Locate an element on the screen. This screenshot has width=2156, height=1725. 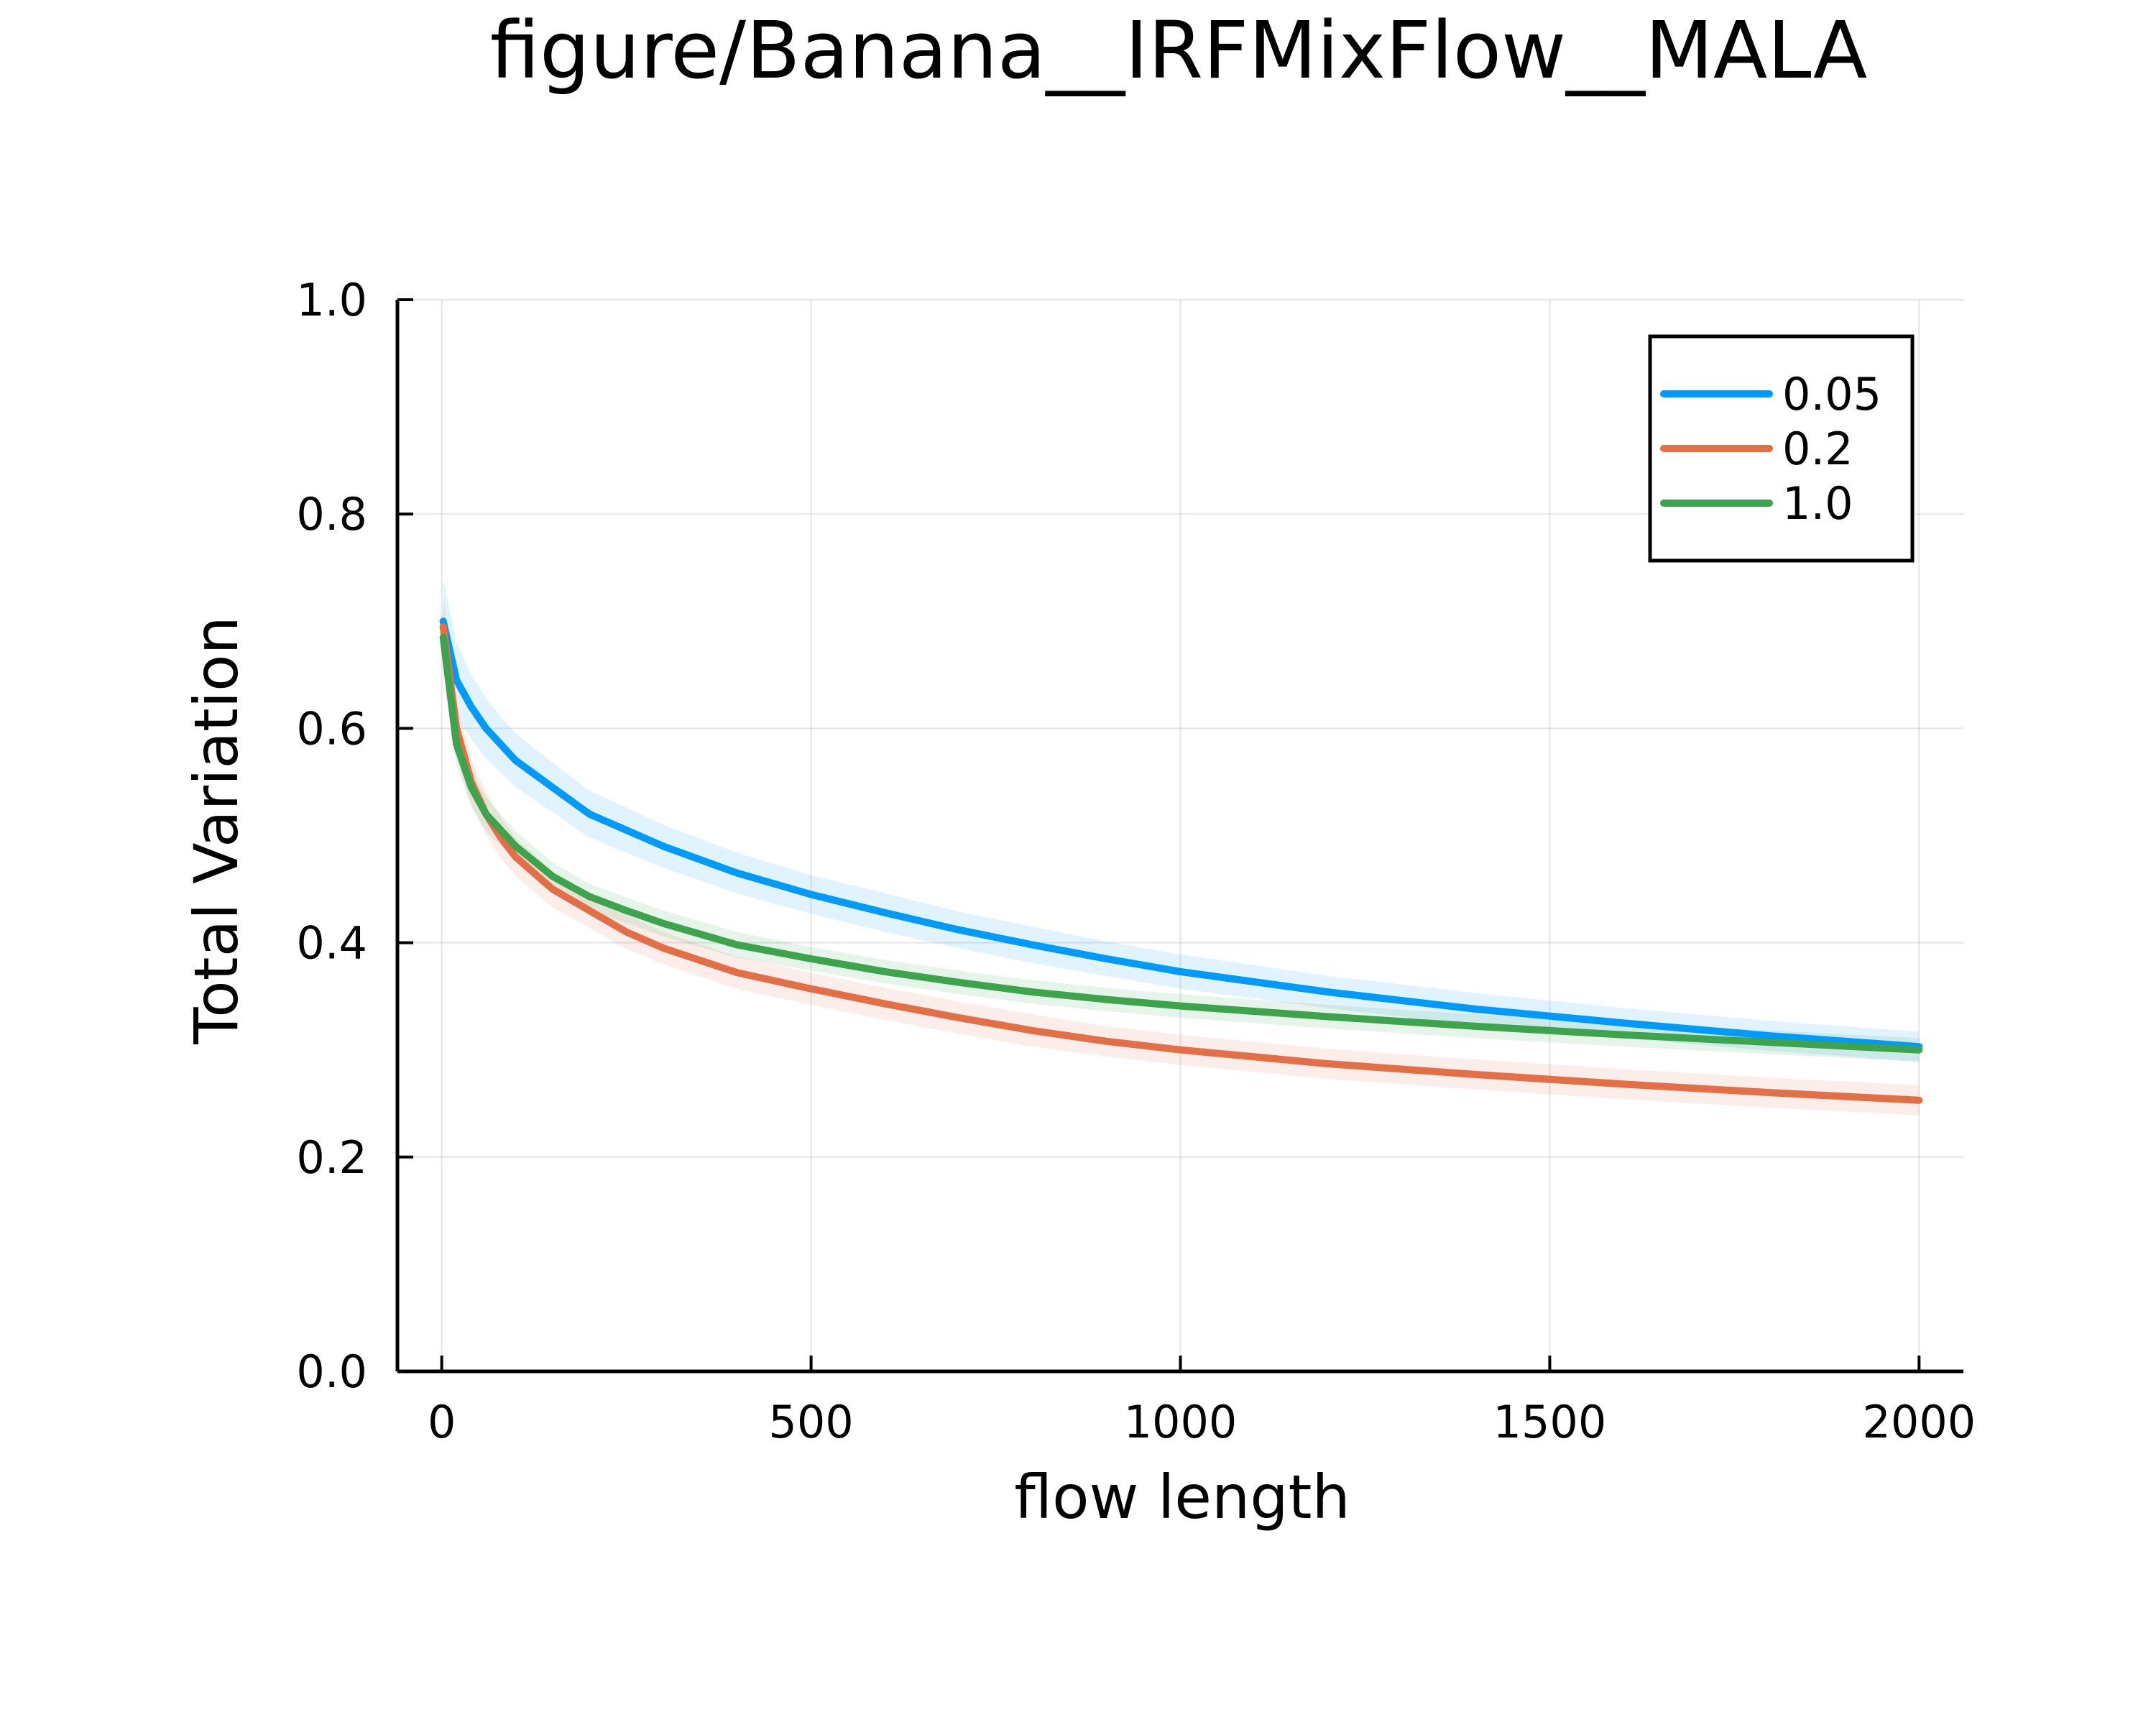
x-tick-label: 0 is located at coordinates (442, 1422).